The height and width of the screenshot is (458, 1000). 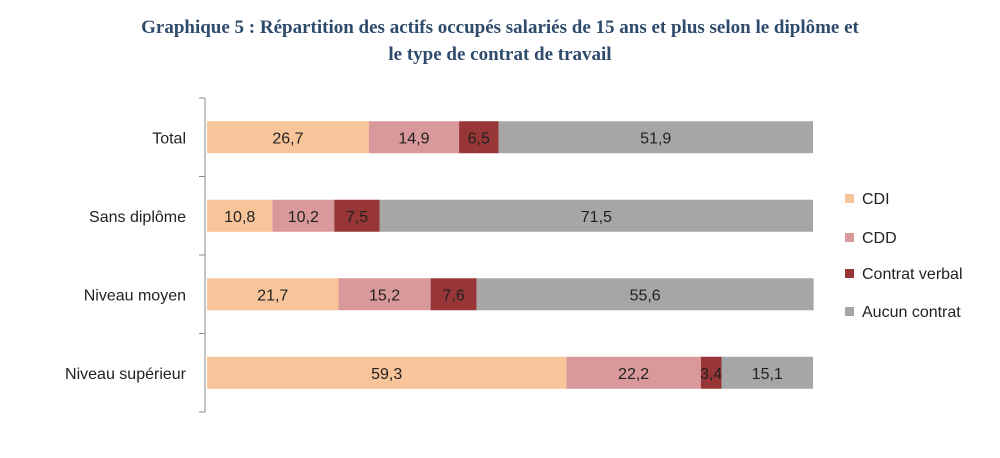 I want to click on legend-label: CDD, so click(x=879, y=238).